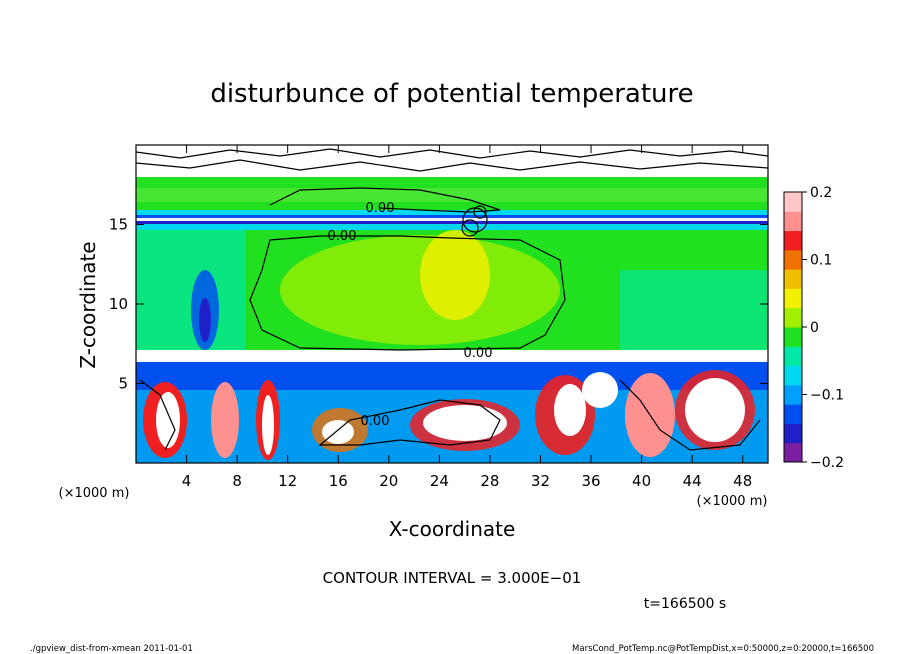  I want to click on y-tick-label: 15, so click(118, 225).